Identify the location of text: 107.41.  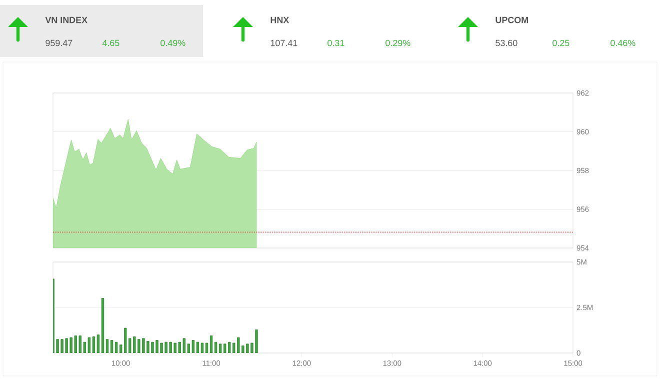
(284, 43).